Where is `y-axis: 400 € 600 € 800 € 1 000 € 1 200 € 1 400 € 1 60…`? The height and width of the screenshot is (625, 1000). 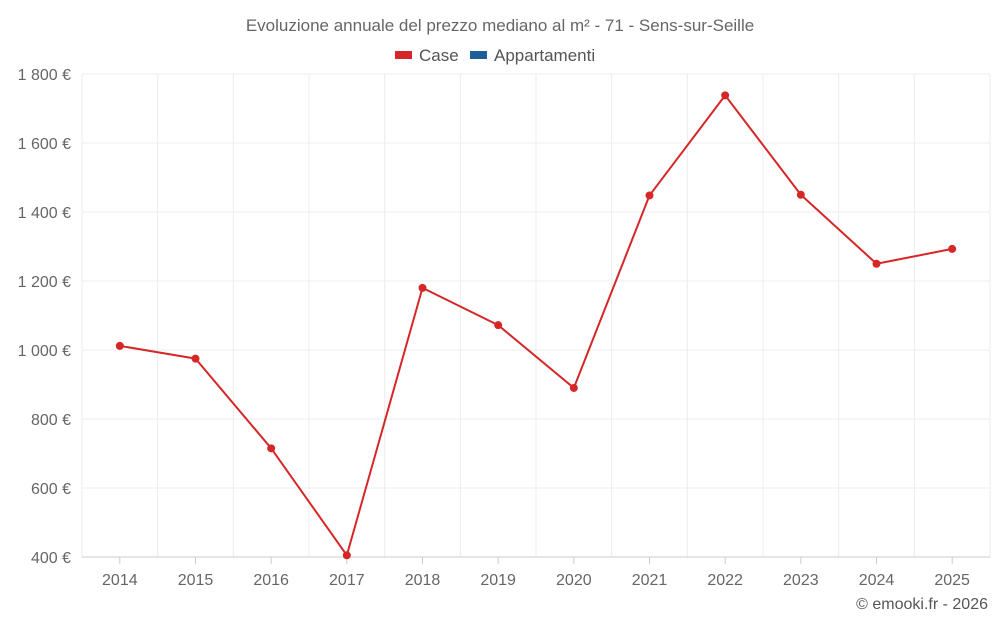
y-axis: 400 € 600 € 800 € 1 000 € 1 200 € 1 400 € 1 60… is located at coordinates (44, 317).